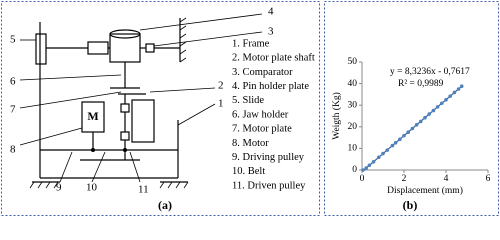  I want to click on callout-number: 5, so click(13, 40).